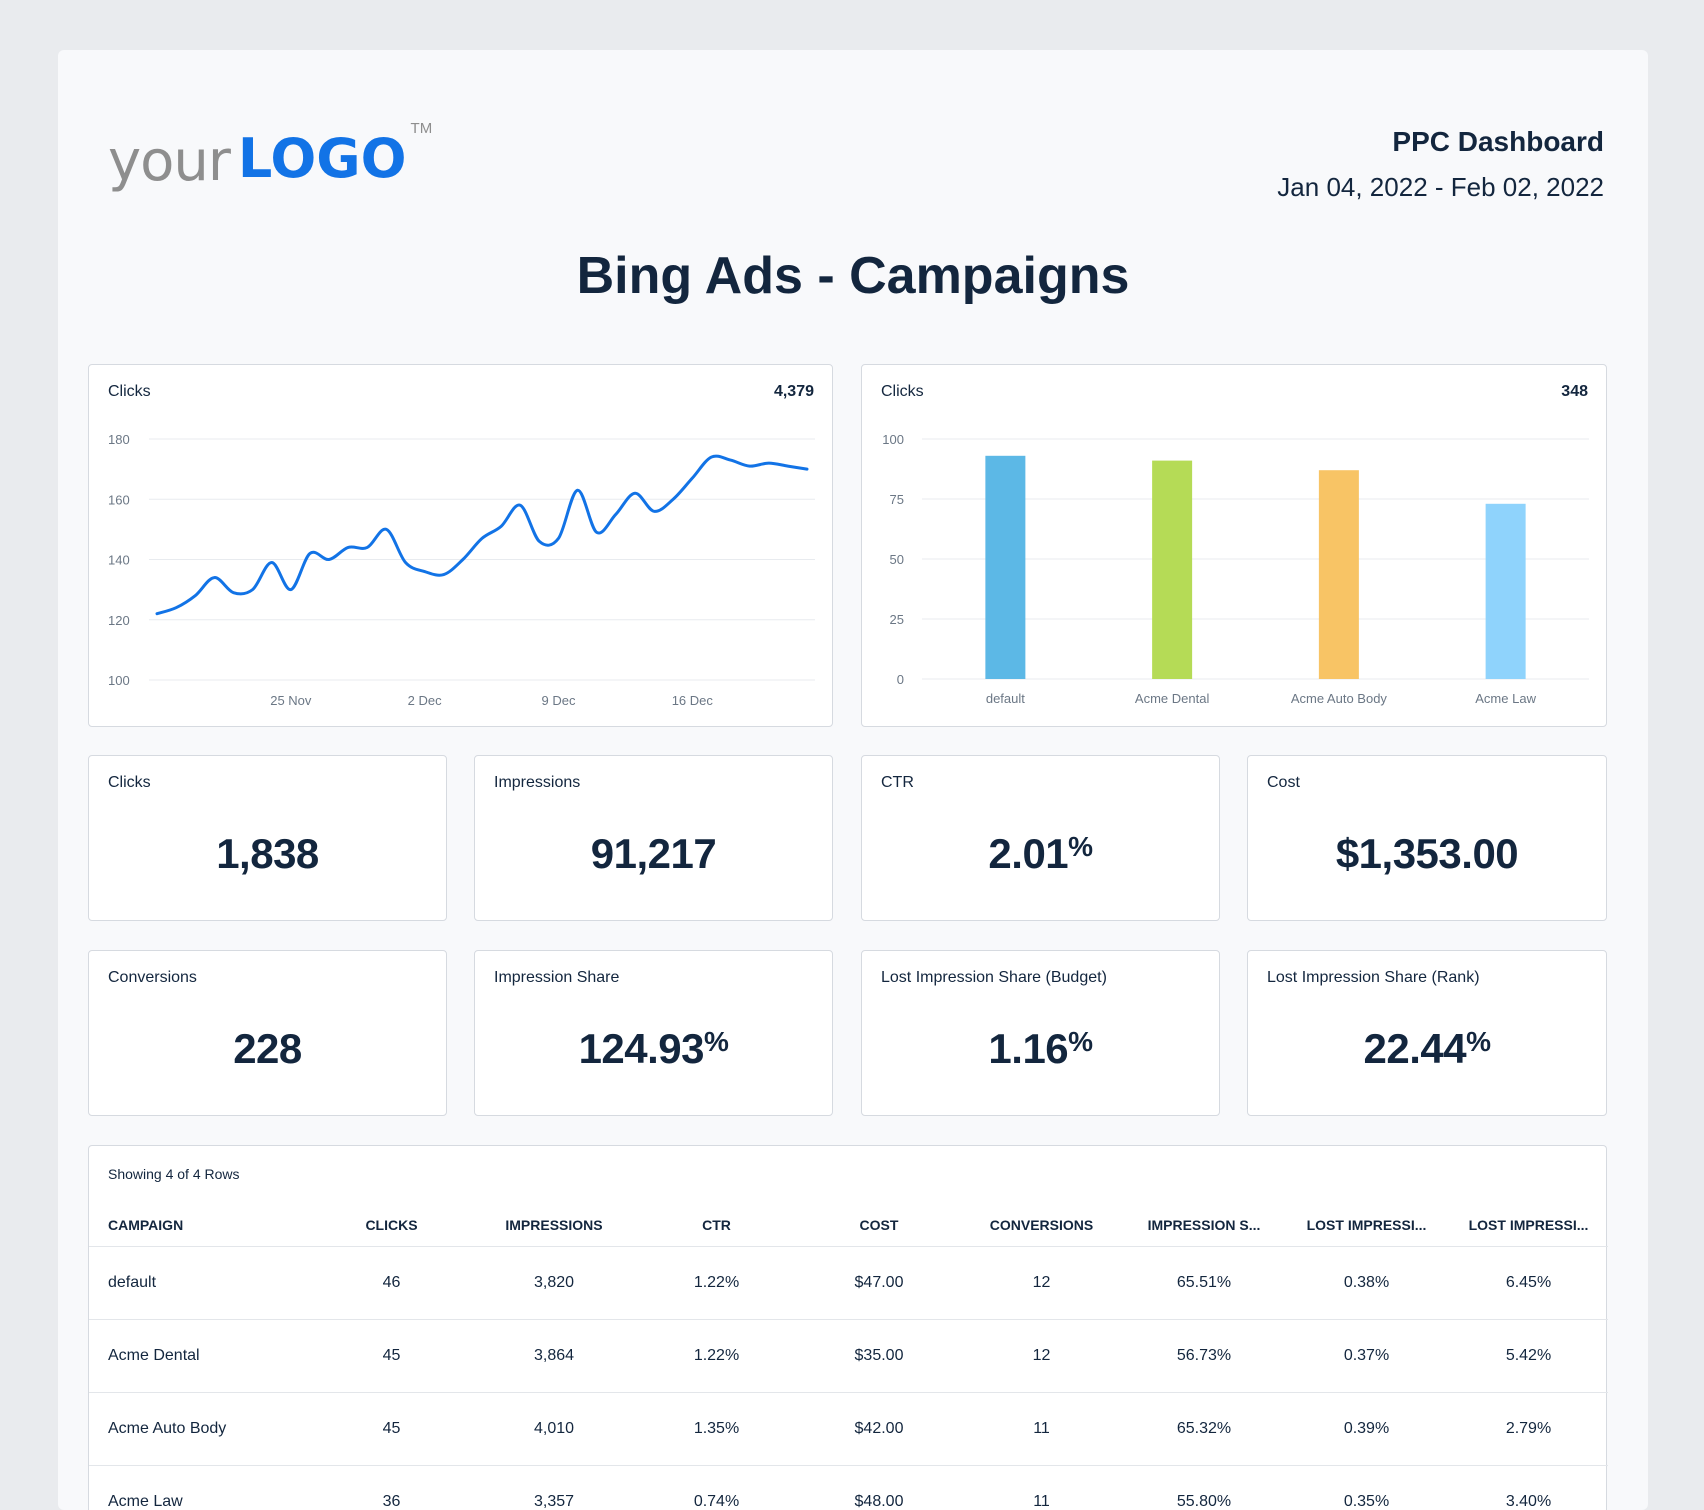 This screenshot has width=1704, height=1510. Describe the element at coordinates (425, 700) in the screenshot. I see `x-tick-label: 2 Dec` at that location.